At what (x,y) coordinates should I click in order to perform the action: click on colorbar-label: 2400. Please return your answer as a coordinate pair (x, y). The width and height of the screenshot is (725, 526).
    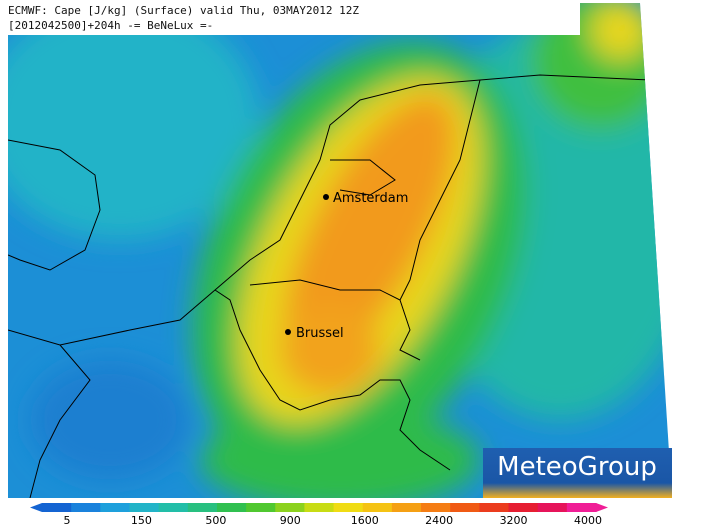
    Looking at the image, I should click on (439, 520).